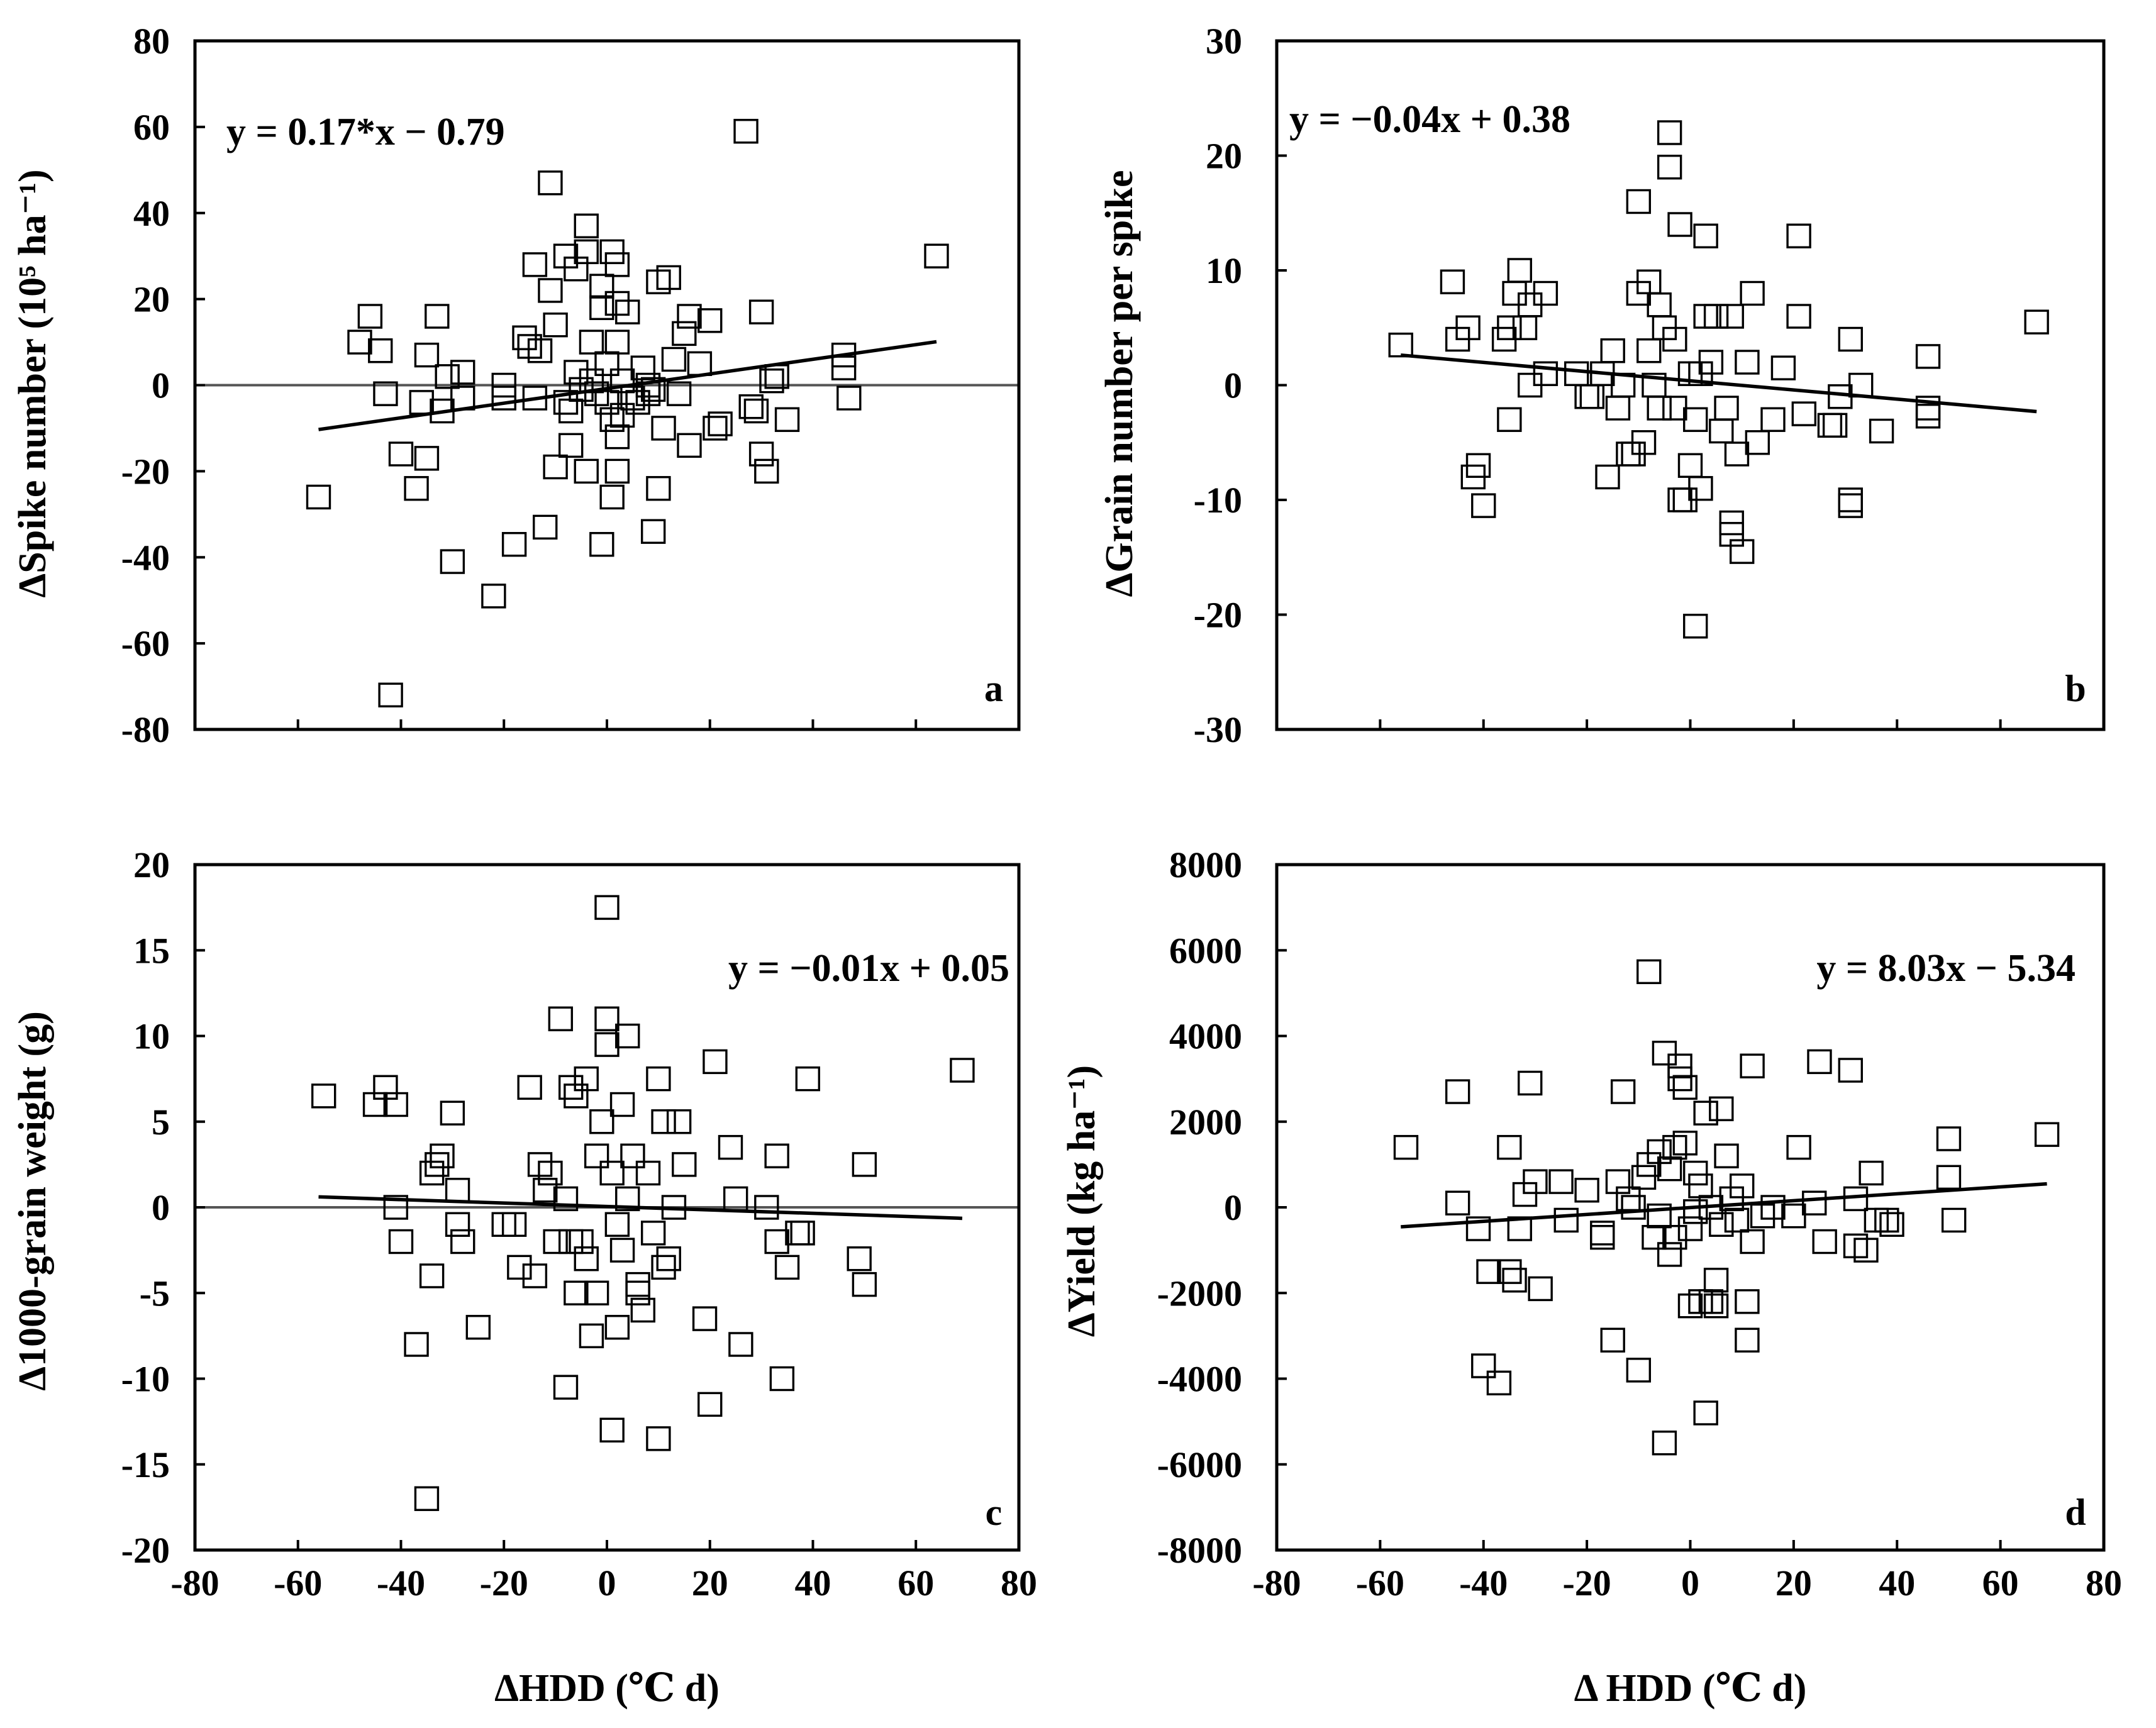  Describe the element at coordinates (1690, 1688) in the screenshot. I see `x-axis-title: Δ HDD (℃ d)` at that location.